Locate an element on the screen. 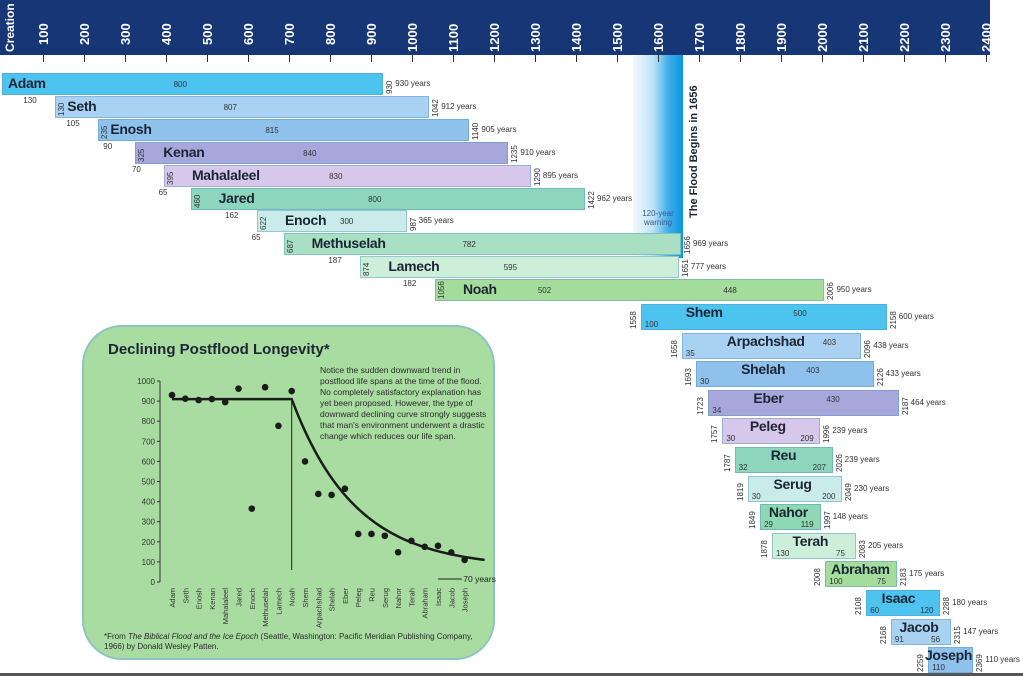 Image resolution: width=1023 pixels, height=676 pixels. begat-age: 91 is located at coordinates (899, 639).